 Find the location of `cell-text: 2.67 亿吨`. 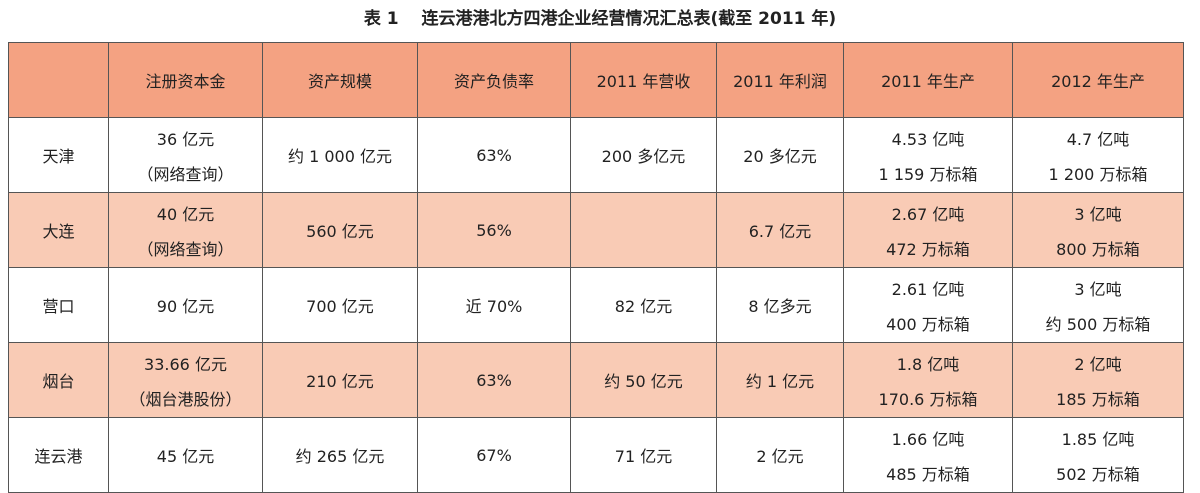

cell-text: 2.67 亿吨 is located at coordinates (928, 214).